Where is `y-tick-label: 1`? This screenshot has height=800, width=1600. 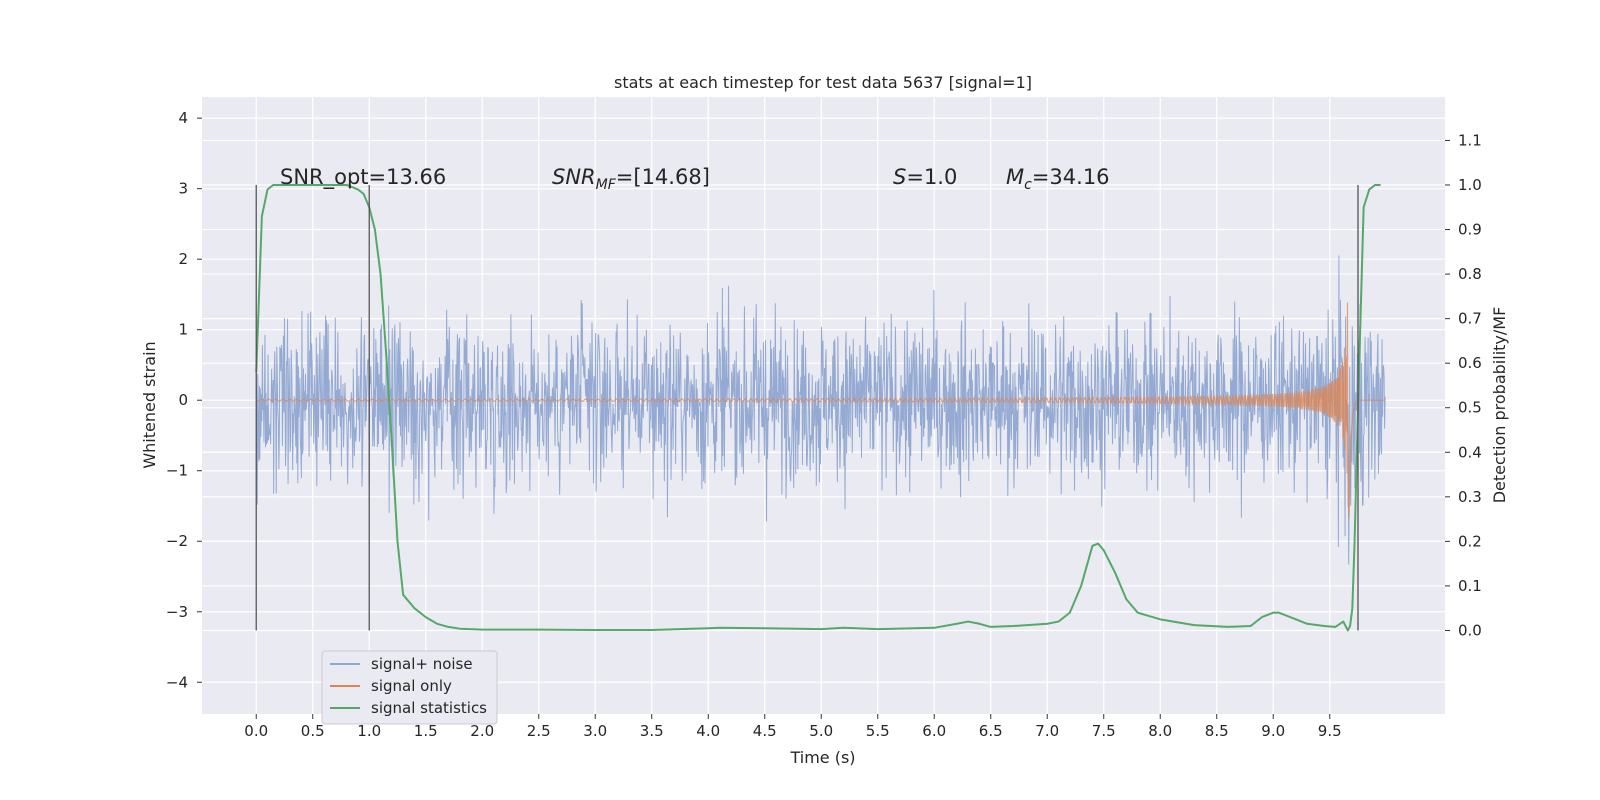 y-tick-label: 1 is located at coordinates (183, 330).